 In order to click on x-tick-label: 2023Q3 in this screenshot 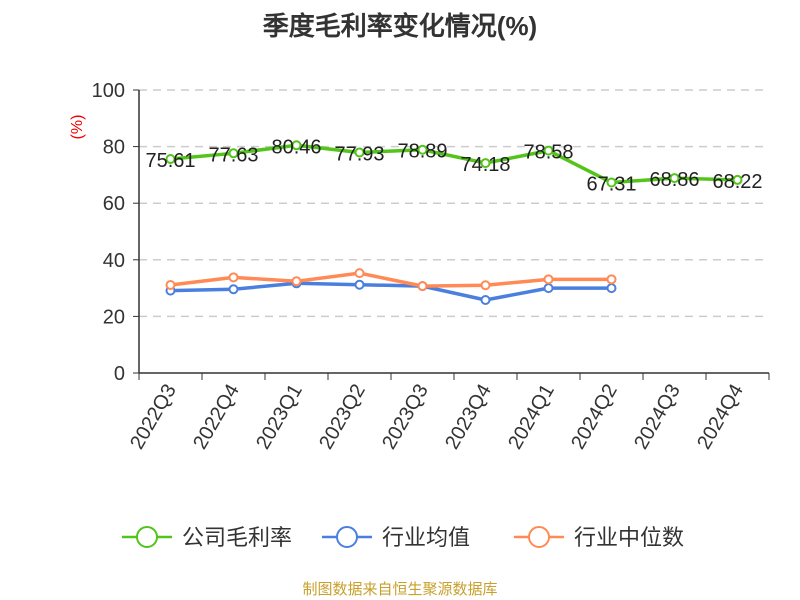, I will do `click(405, 417)`.